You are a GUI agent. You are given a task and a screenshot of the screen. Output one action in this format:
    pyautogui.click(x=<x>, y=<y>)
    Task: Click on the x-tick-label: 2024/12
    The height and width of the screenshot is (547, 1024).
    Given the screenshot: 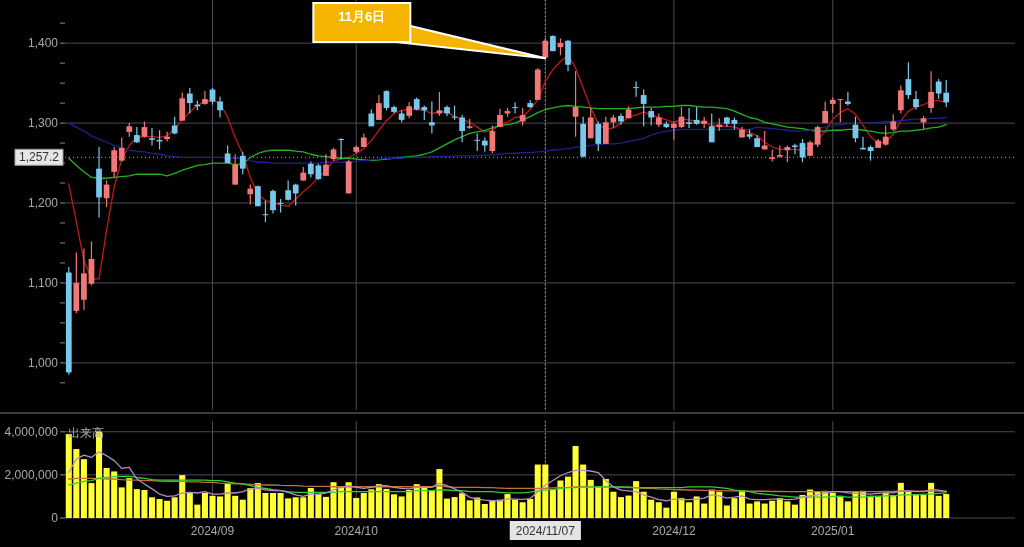 What is the action you would take?
    pyautogui.click(x=674, y=531)
    